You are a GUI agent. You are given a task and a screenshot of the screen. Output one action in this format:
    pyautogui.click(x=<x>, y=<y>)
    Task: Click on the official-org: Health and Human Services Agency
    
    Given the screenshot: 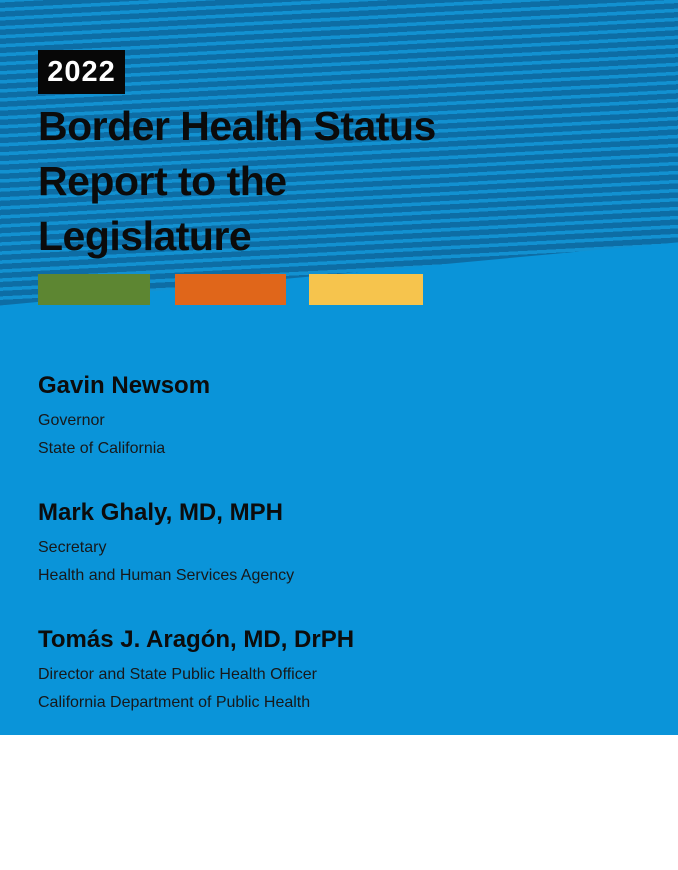 What is the action you would take?
    pyautogui.click(x=166, y=575)
    